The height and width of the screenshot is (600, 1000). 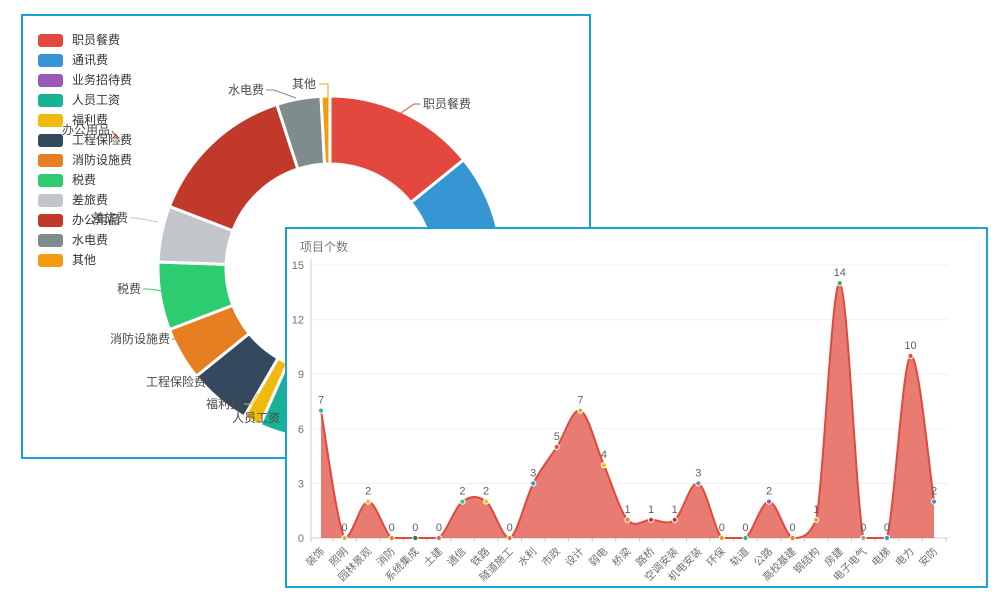 I want to click on legend-item-8: 差旅费, so click(x=85, y=200).